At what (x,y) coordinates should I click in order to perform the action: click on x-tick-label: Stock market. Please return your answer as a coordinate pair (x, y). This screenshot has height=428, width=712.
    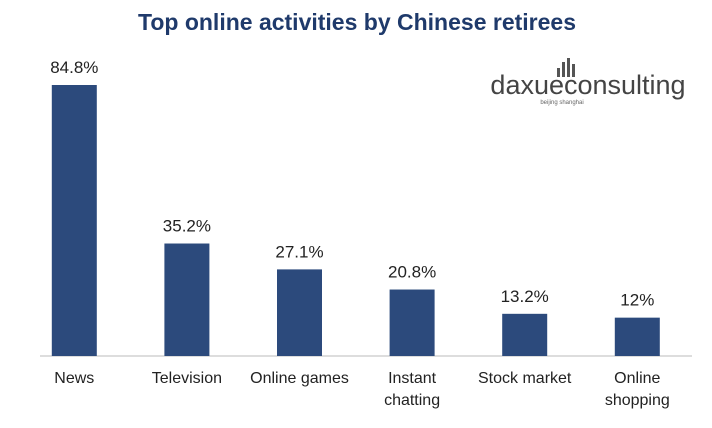
    Looking at the image, I should click on (525, 378).